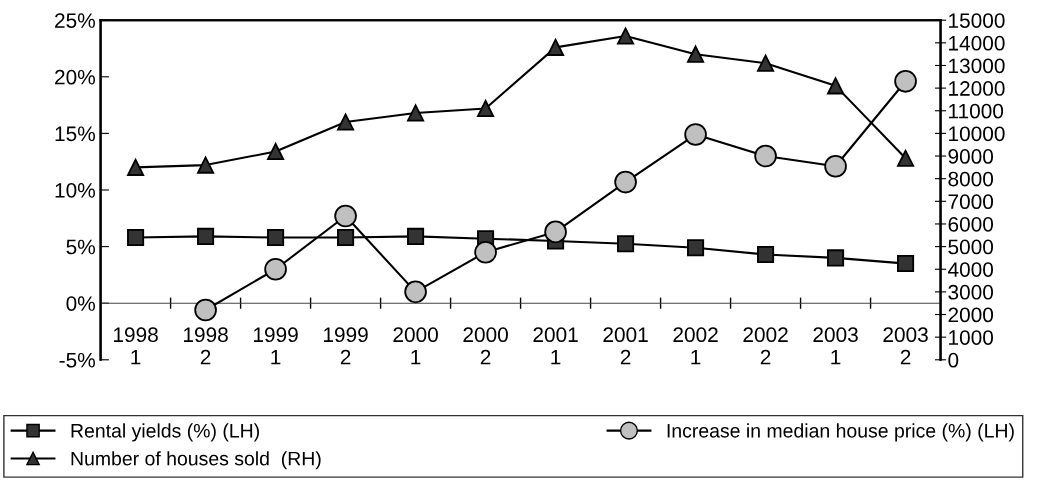  What do you see at coordinates (977, 66) in the screenshot?
I see `y2-tick-label: 13000` at bounding box center [977, 66].